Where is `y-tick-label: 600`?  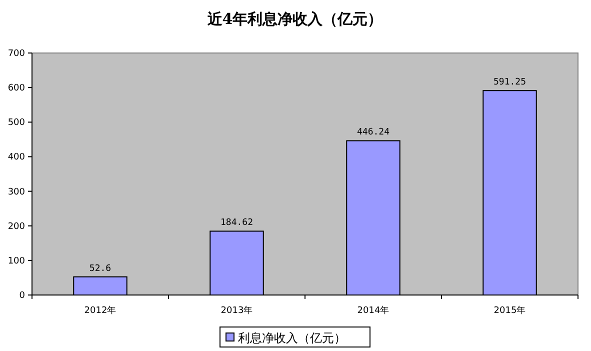 y-tick-label: 600 is located at coordinates (17, 89).